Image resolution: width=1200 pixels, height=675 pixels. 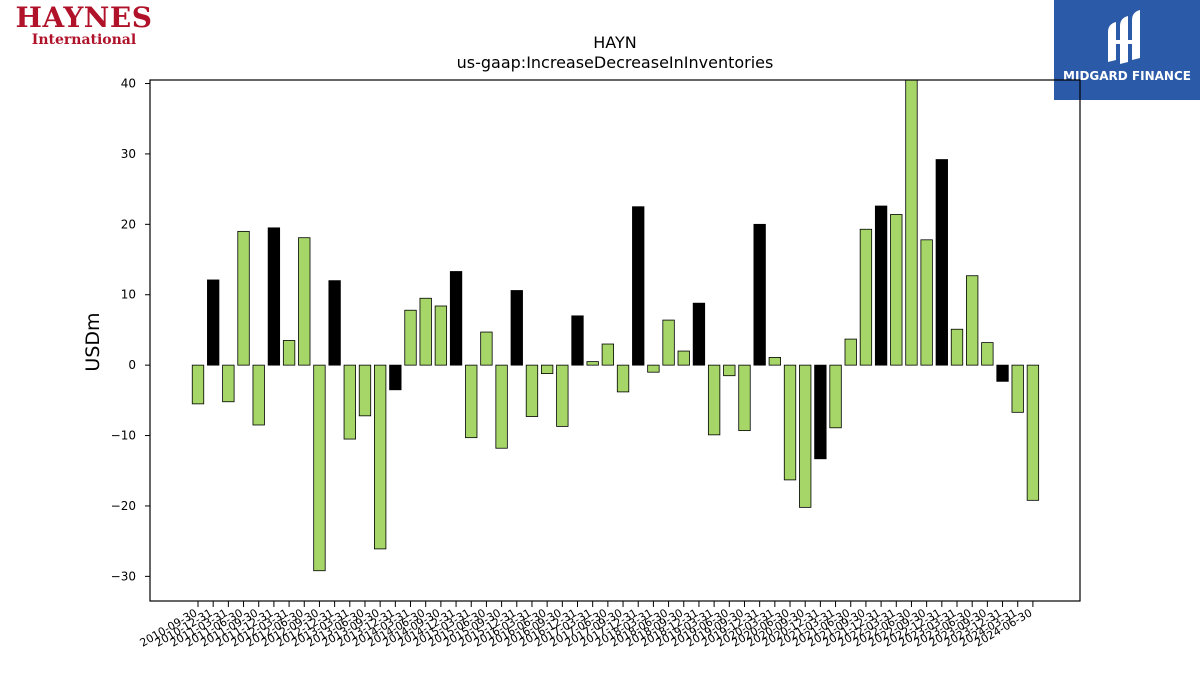 I want to click on y-tick-label: 0, so click(x=132, y=365).